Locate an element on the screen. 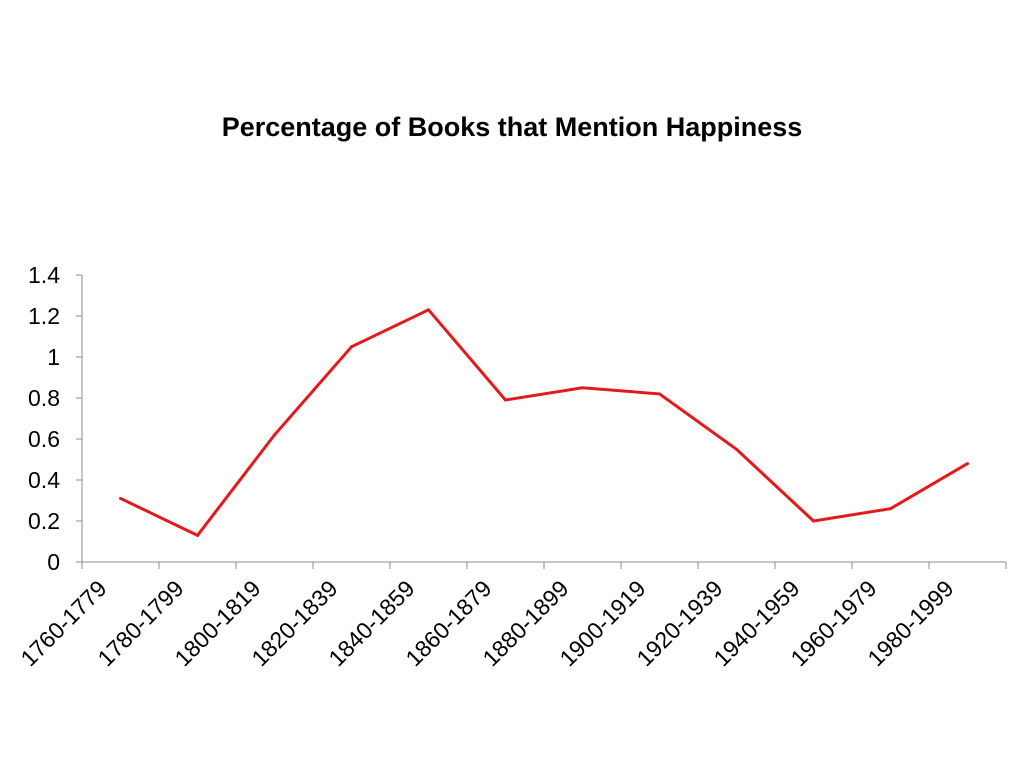 Image resolution: width=1024 pixels, height=768 pixels. y-tick-label: 0.6 is located at coordinates (44, 439).